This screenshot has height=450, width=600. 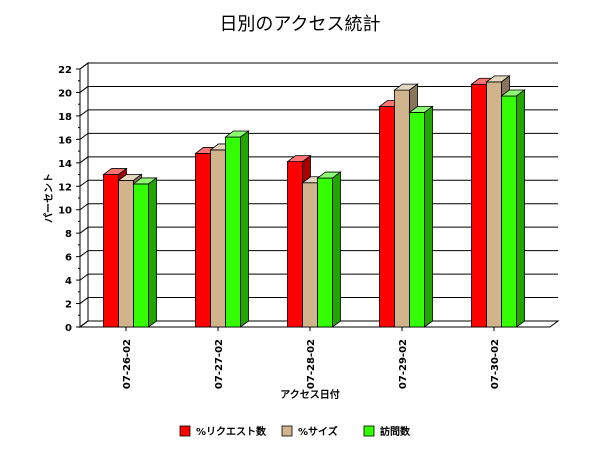 What do you see at coordinates (219, 364) in the screenshot?
I see `x-tick-label: 07-27-02` at bounding box center [219, 364].